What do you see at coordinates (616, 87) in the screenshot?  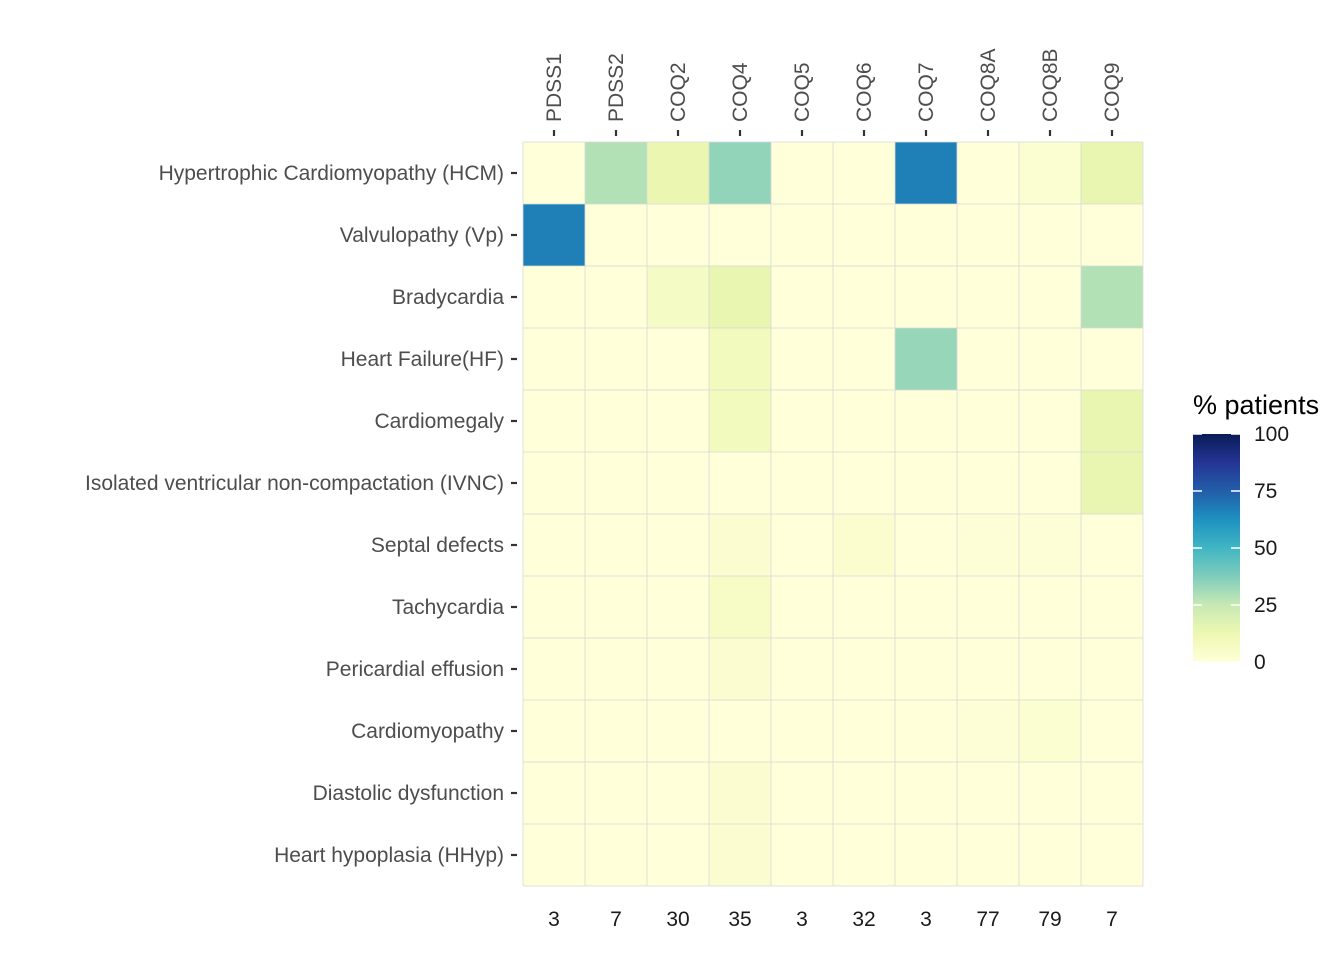 I see `gene-label: PDSS2` at bounding box center [616, 87].